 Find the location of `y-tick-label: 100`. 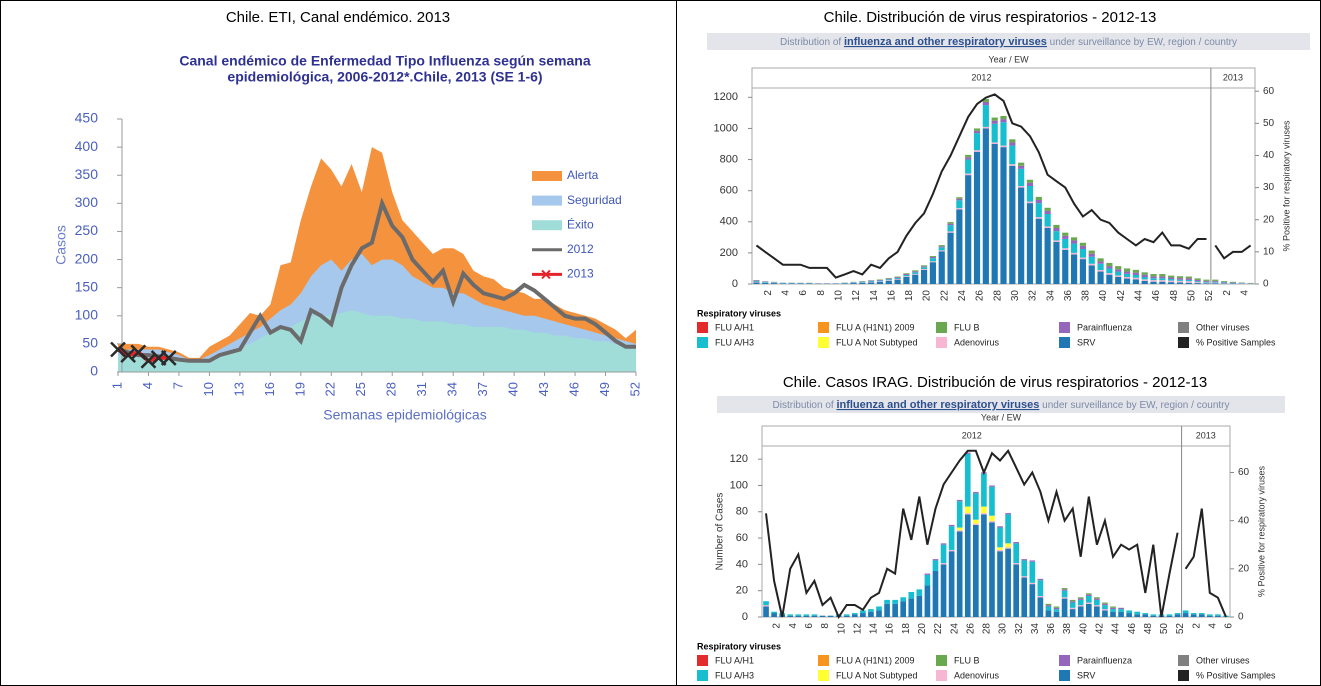

y-tick-label: 100 is located at coordinates (87, 314).